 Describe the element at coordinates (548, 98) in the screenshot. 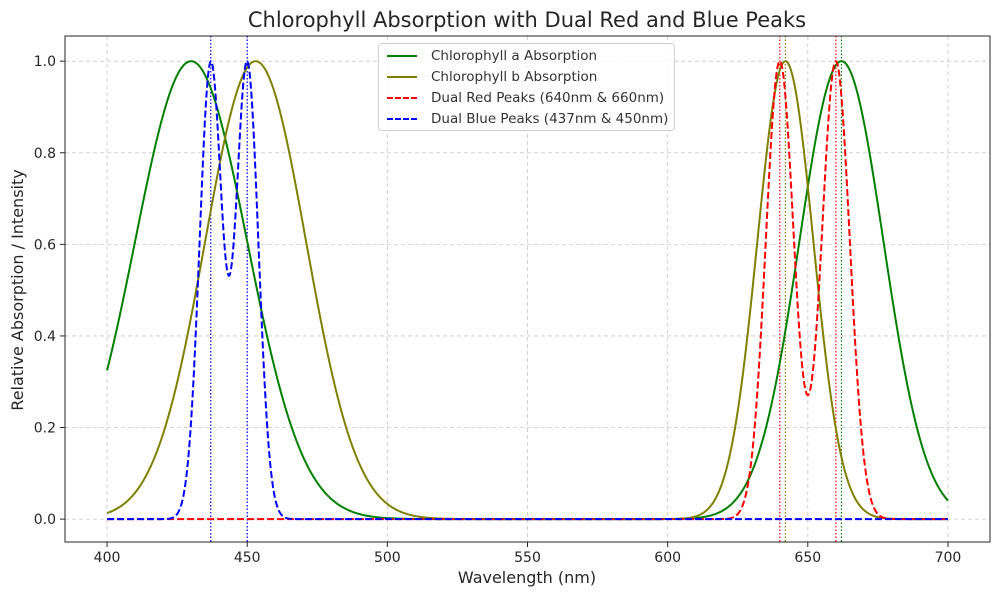

I see `legend-label: Dual Red Peaks (640nm & 660nm)` at that location.